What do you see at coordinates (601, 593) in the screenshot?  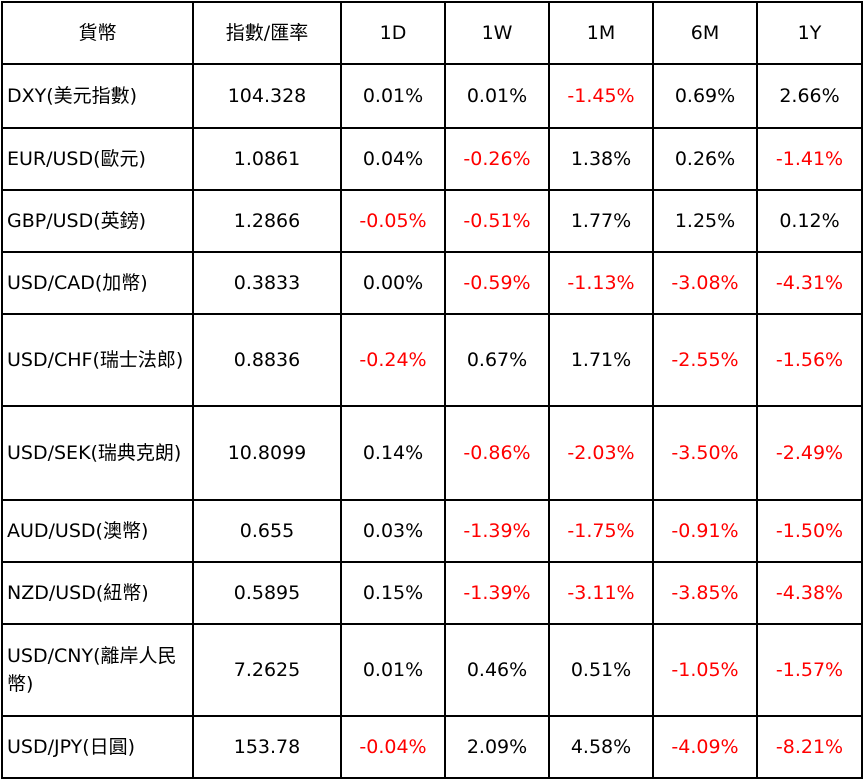 I see `value-cell: -3.11%` at bounding box center [601, 593].